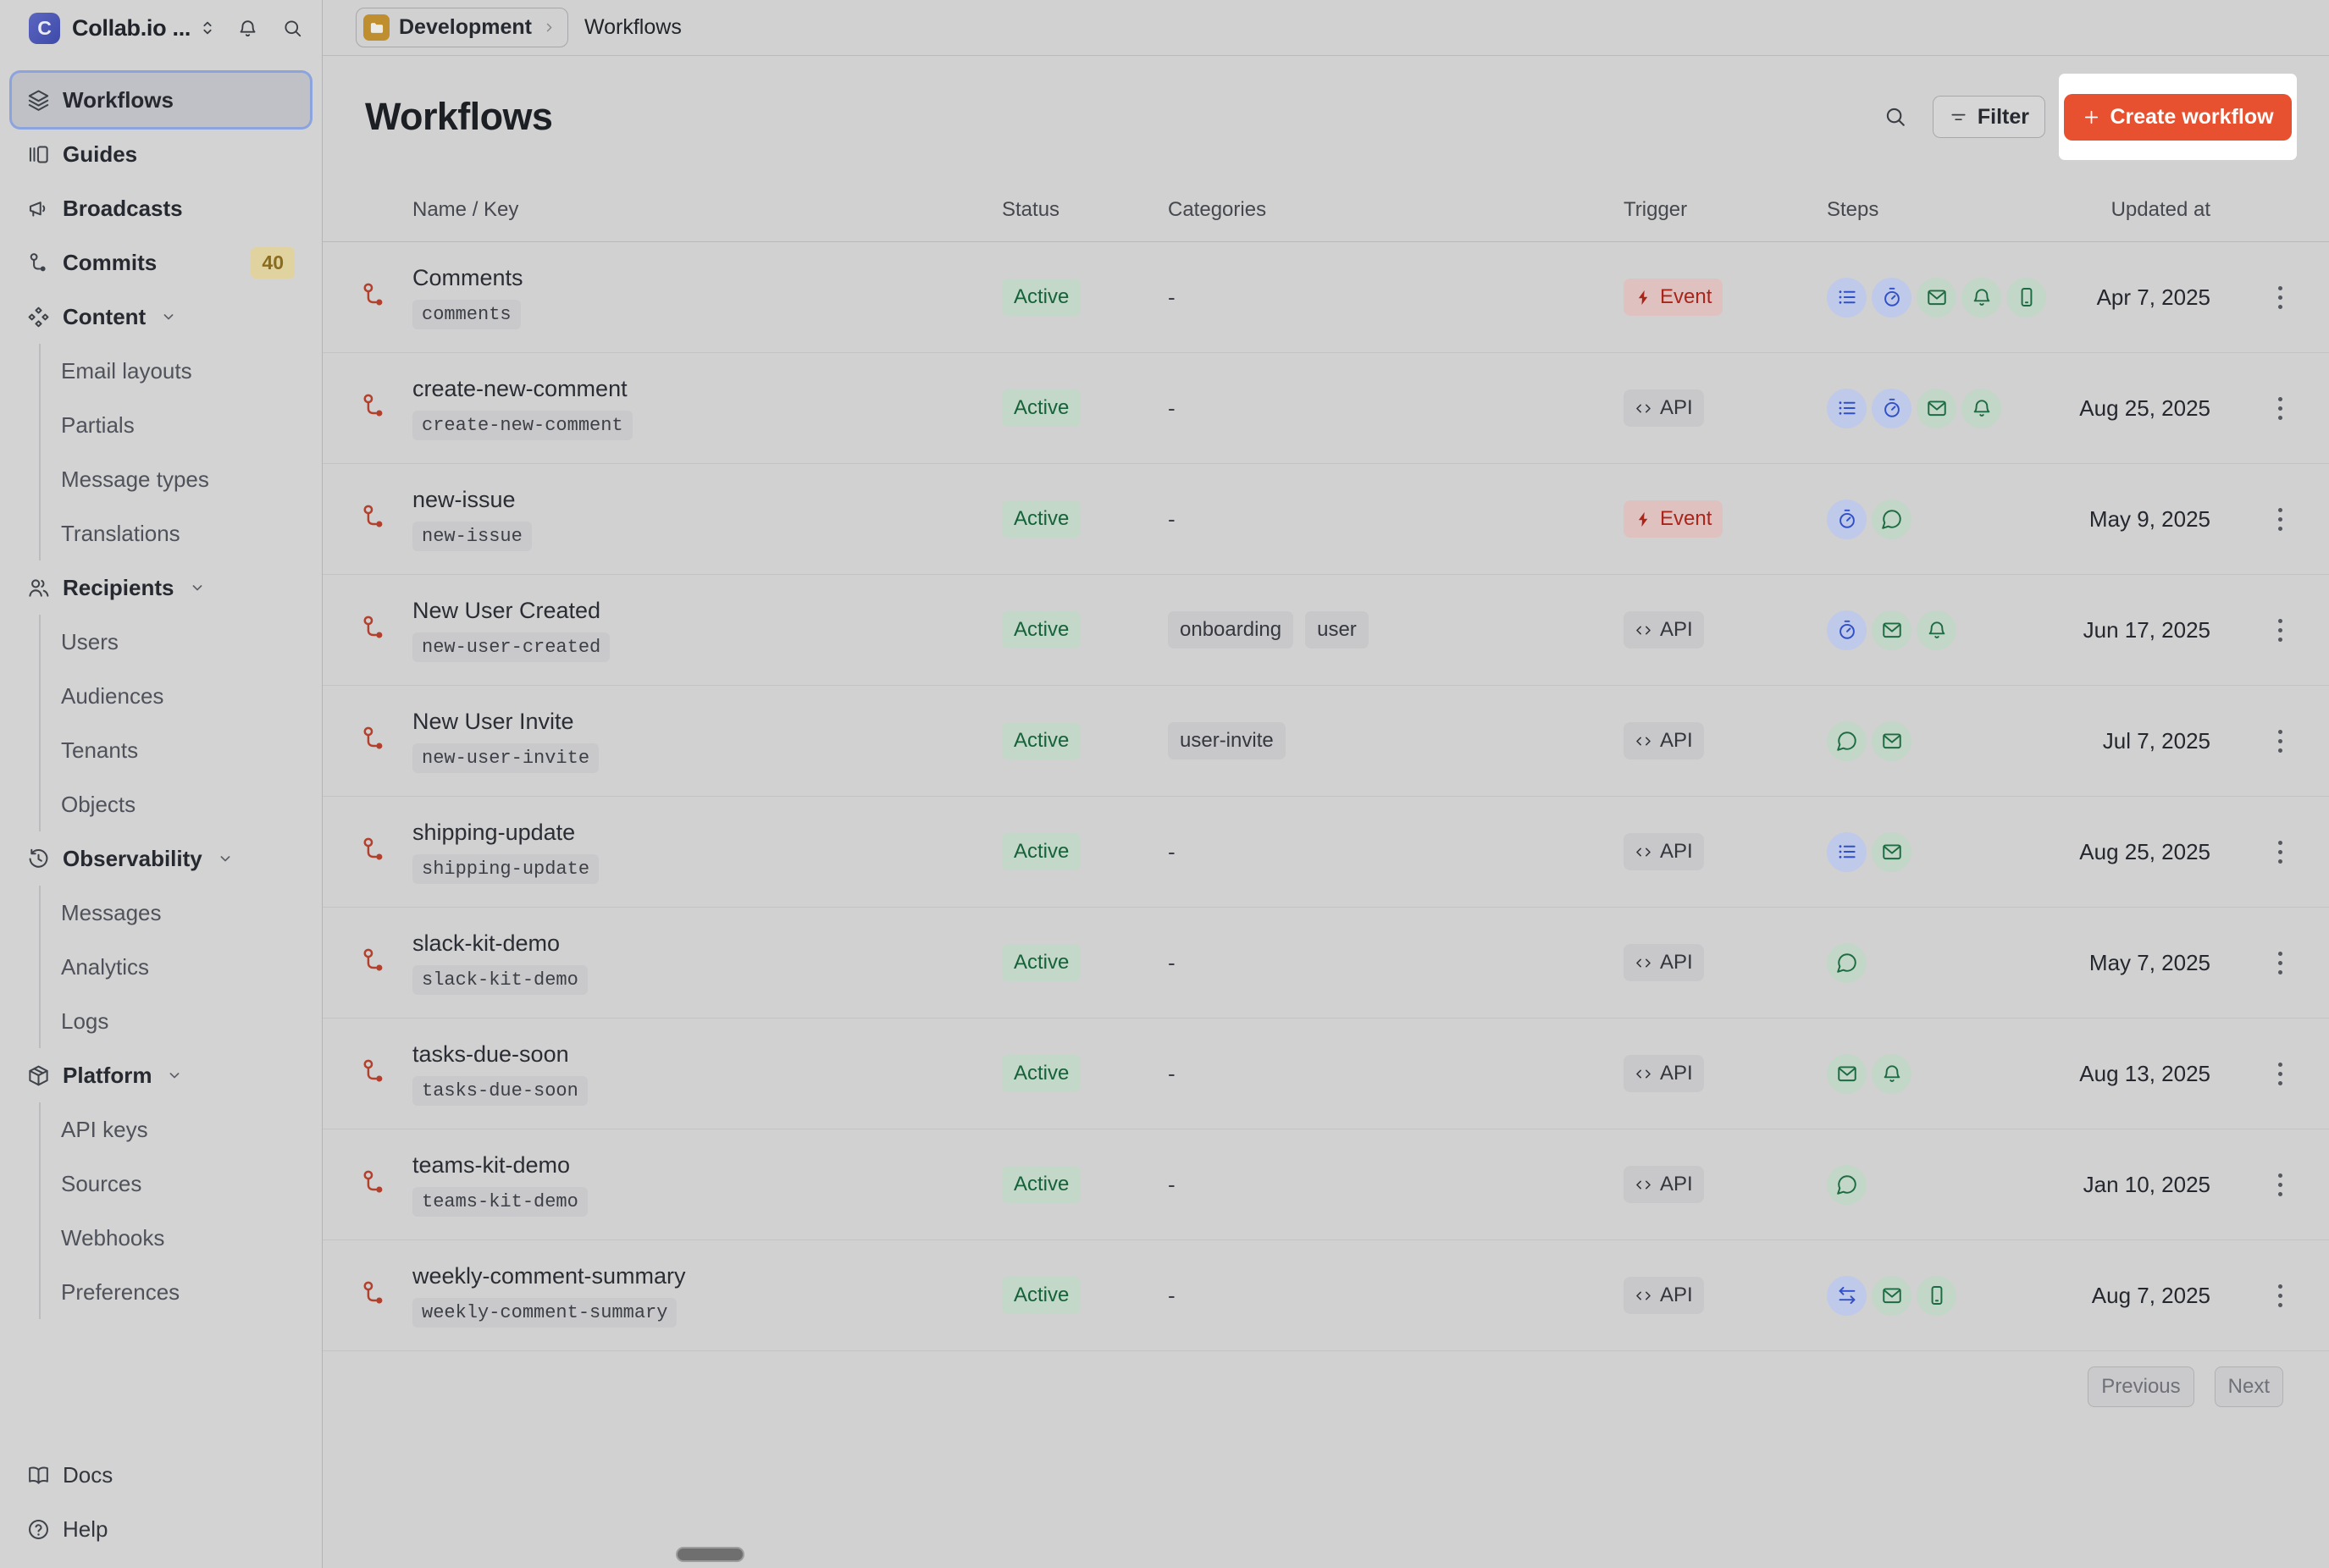 The width and height of the screenshot is (2329, 1568). I want to click on search-button, so click(1895, 117).